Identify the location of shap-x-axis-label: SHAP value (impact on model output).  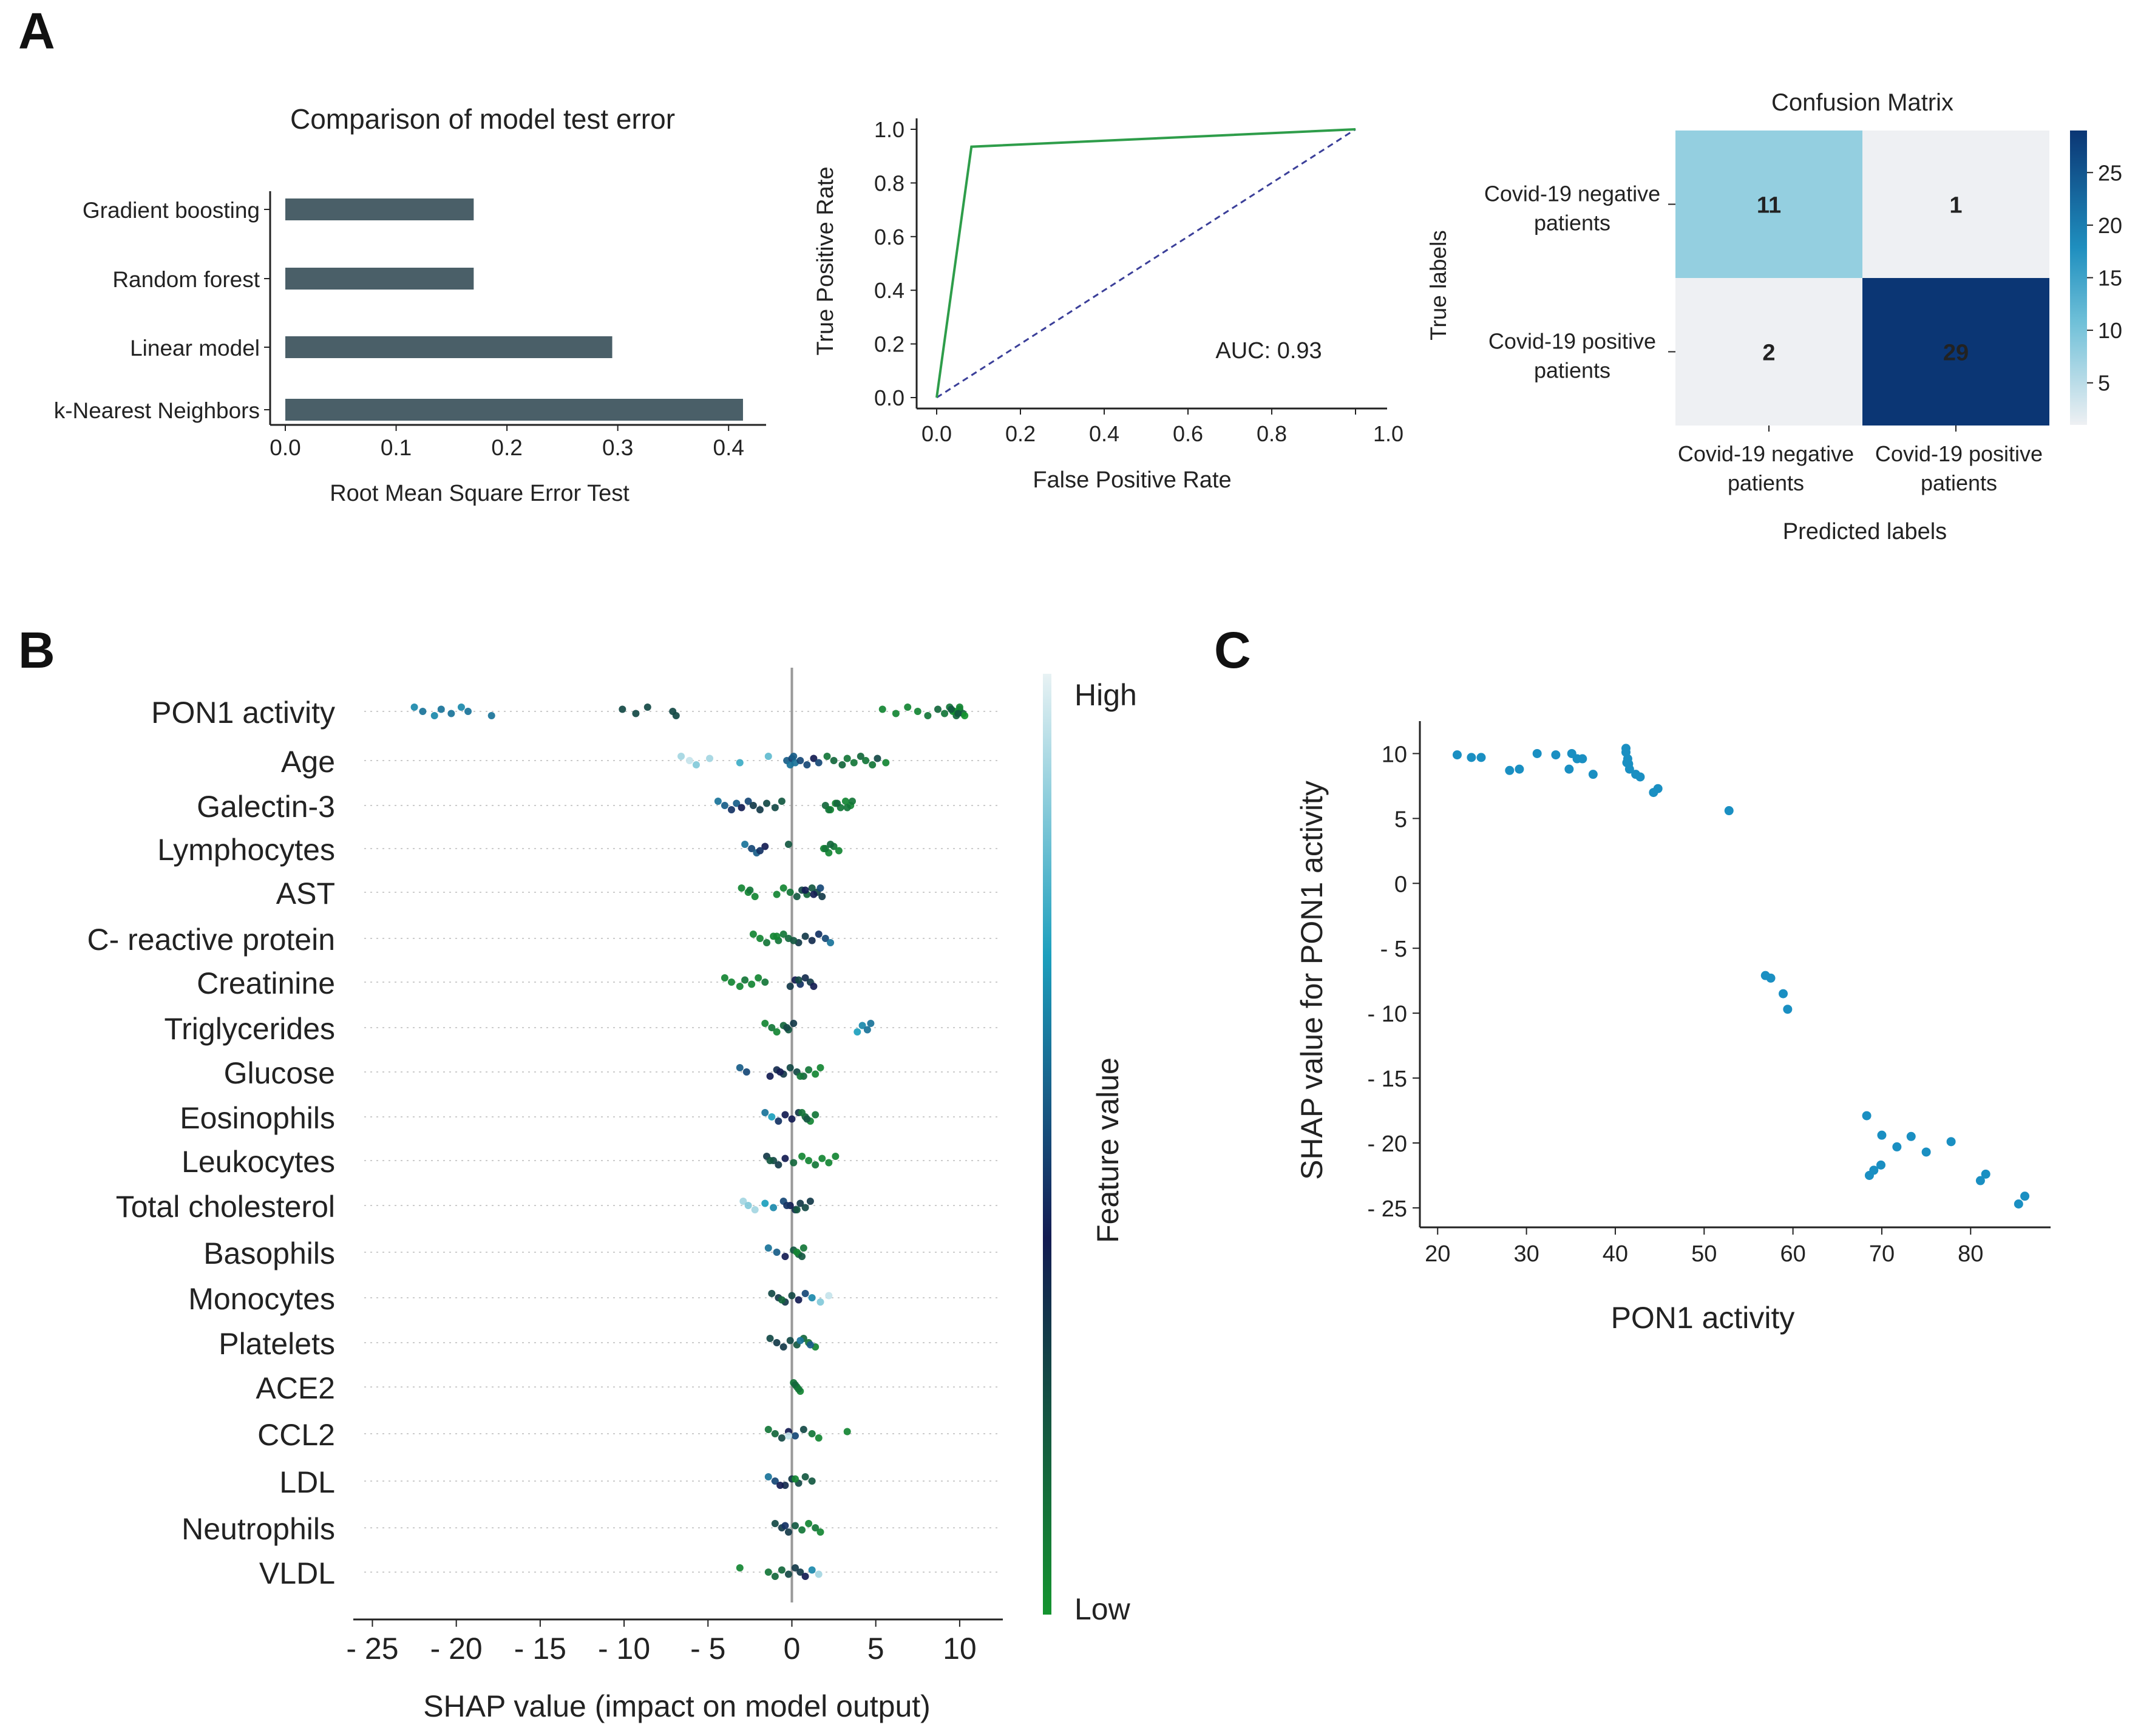
(677, 1706).